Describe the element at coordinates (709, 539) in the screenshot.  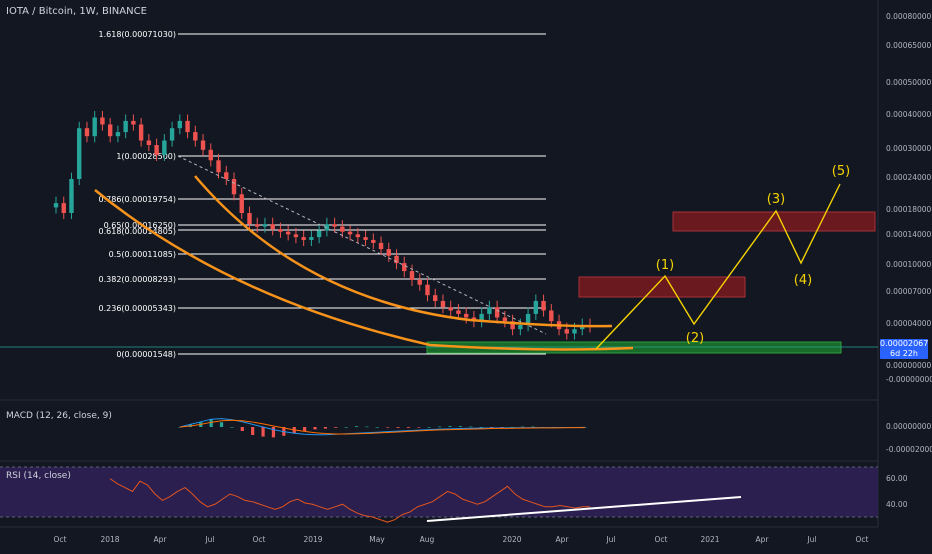
I see `time-tick-12: 2021` at that location.